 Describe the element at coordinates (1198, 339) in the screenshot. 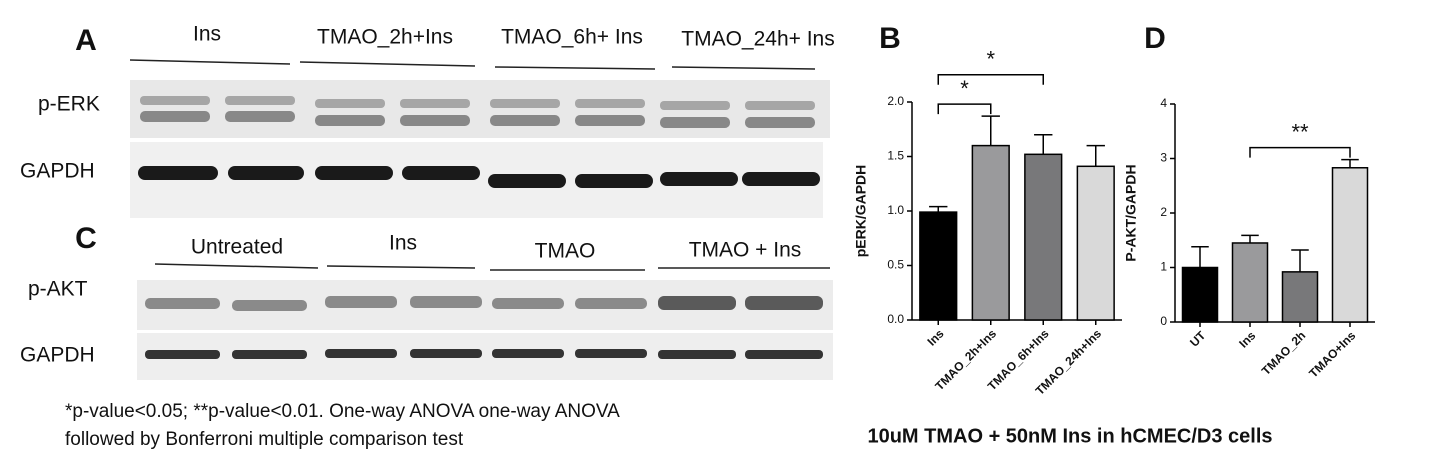

I see `x-tick-label: UT` at that location.